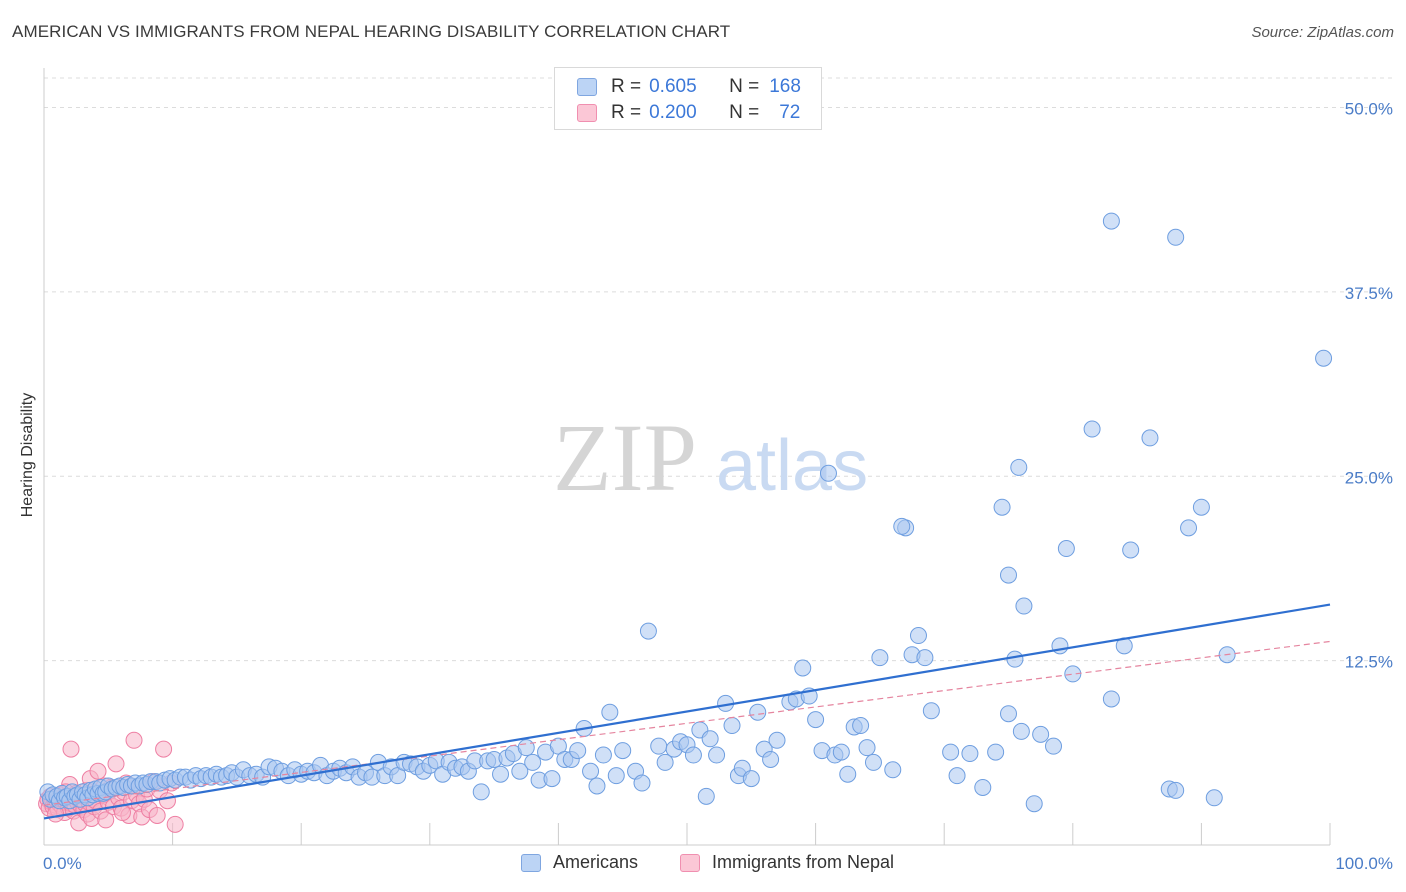 The width and height of the screenshot is (1406, 892). Describe the element at coordinates (1322, 32) in the screenshot. I see `source-label: Source: ZipAtlas.com` at that location.